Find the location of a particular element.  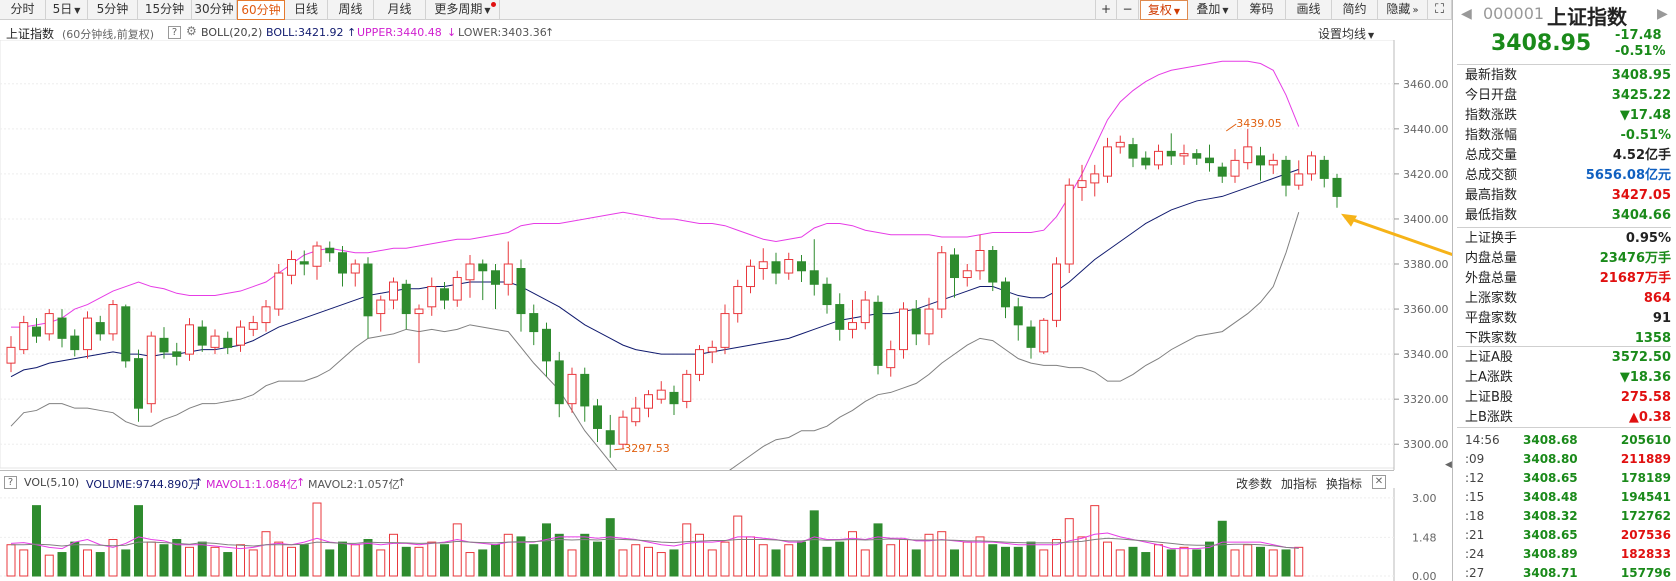

fuquan-button: 复权 ▼ is located at coordinates (1164, 10).